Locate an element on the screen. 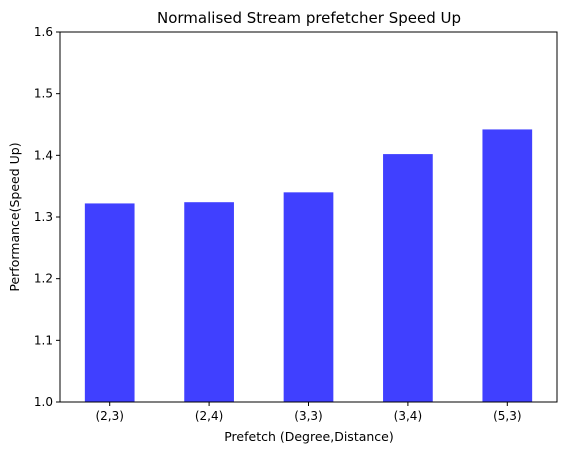  y-tick-label: 1.2 is located at coordinates (43, 279).